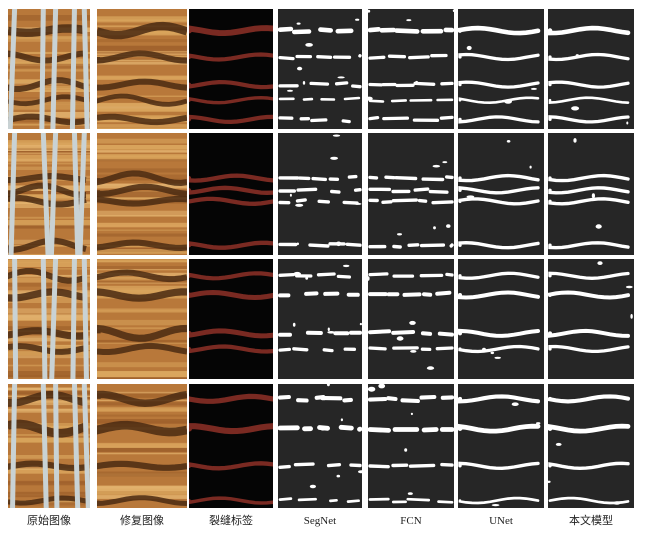 The width and height of the screenshot is (650, 534). What do you see at coordinates (231, 520) in the screenshot?
I see `column-label-crack-label: 裂缝标签` at bounding box center [231, 520].